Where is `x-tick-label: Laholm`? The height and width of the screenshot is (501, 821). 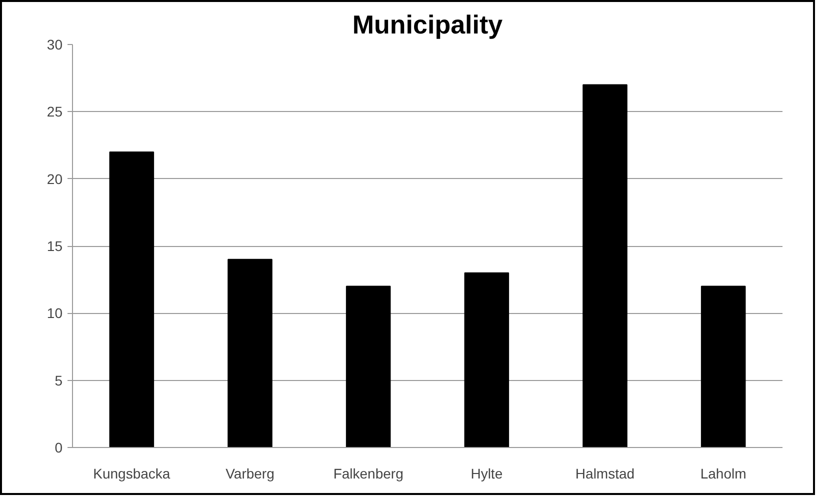 x-tick-label: Laholm is located at coordinates (723, 474).